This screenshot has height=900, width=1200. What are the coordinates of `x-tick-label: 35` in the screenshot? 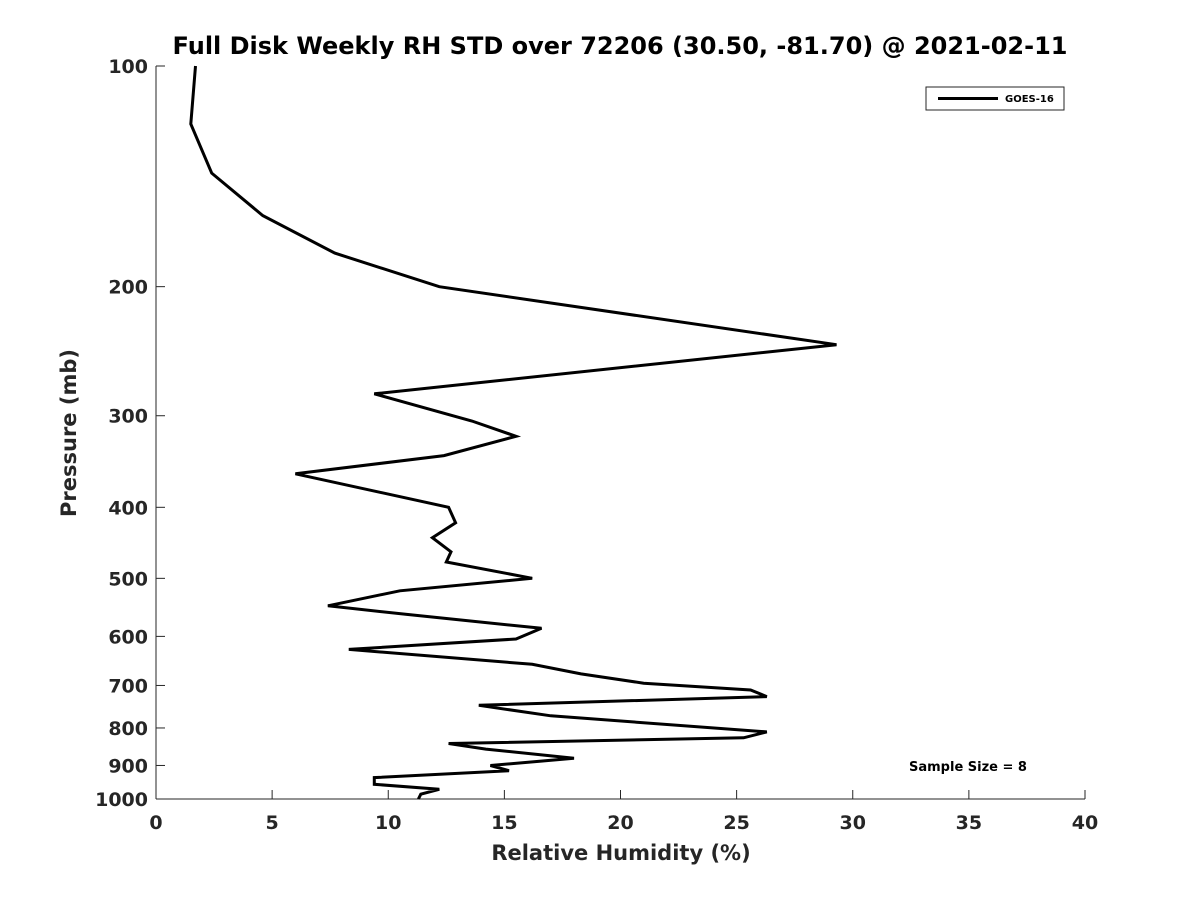 It's located at (969, 823).